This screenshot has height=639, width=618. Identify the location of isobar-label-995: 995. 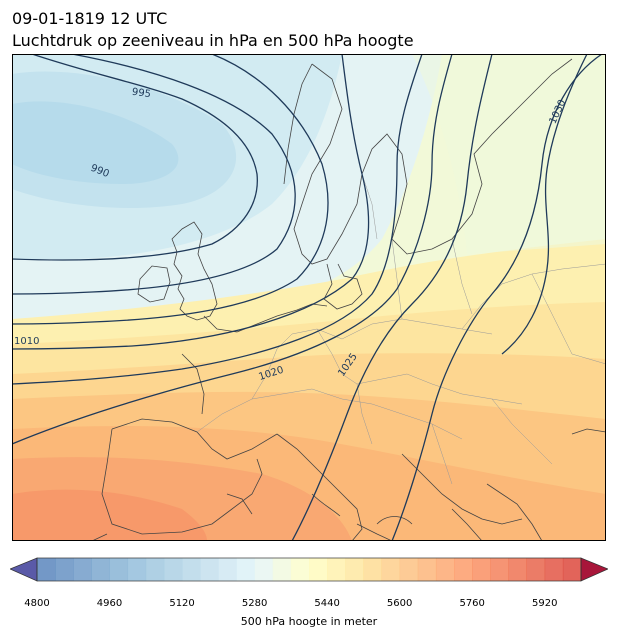
(141, 94).